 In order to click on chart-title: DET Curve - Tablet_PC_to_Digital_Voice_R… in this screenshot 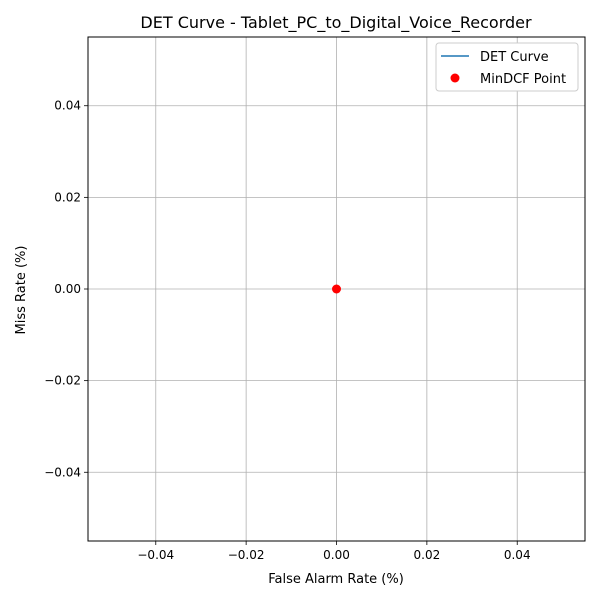, I will do `click(336, 23)`.